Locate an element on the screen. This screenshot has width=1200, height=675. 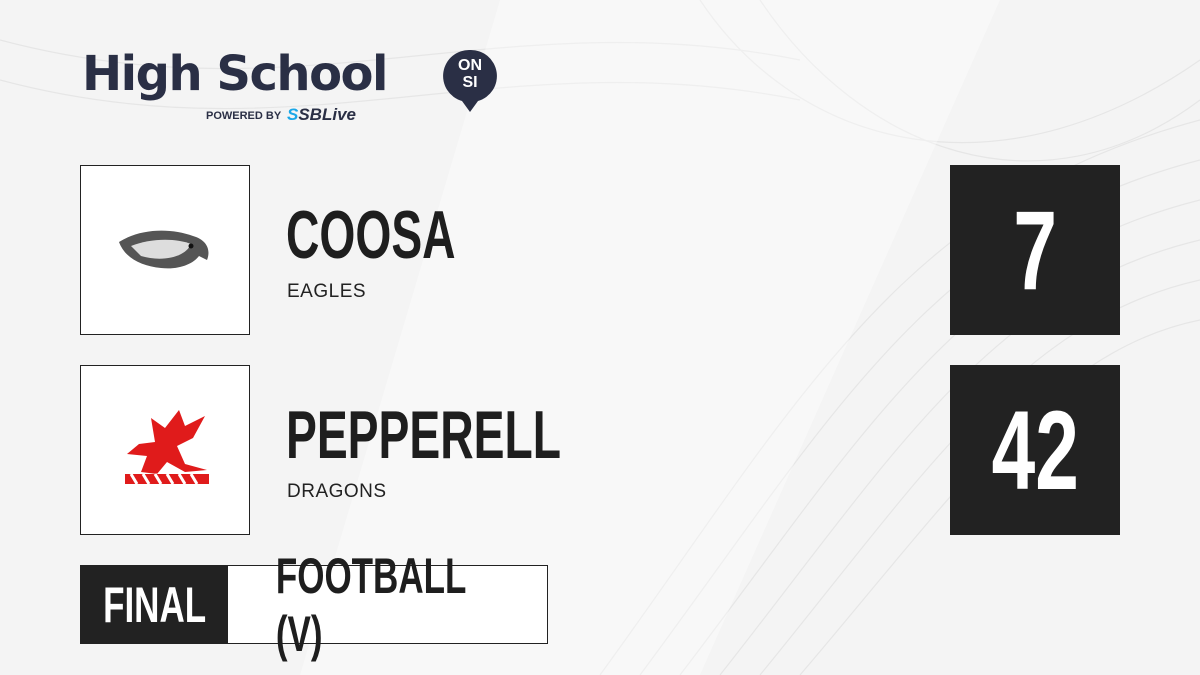
team-score: 42 is located at coordinates (1035, 450).